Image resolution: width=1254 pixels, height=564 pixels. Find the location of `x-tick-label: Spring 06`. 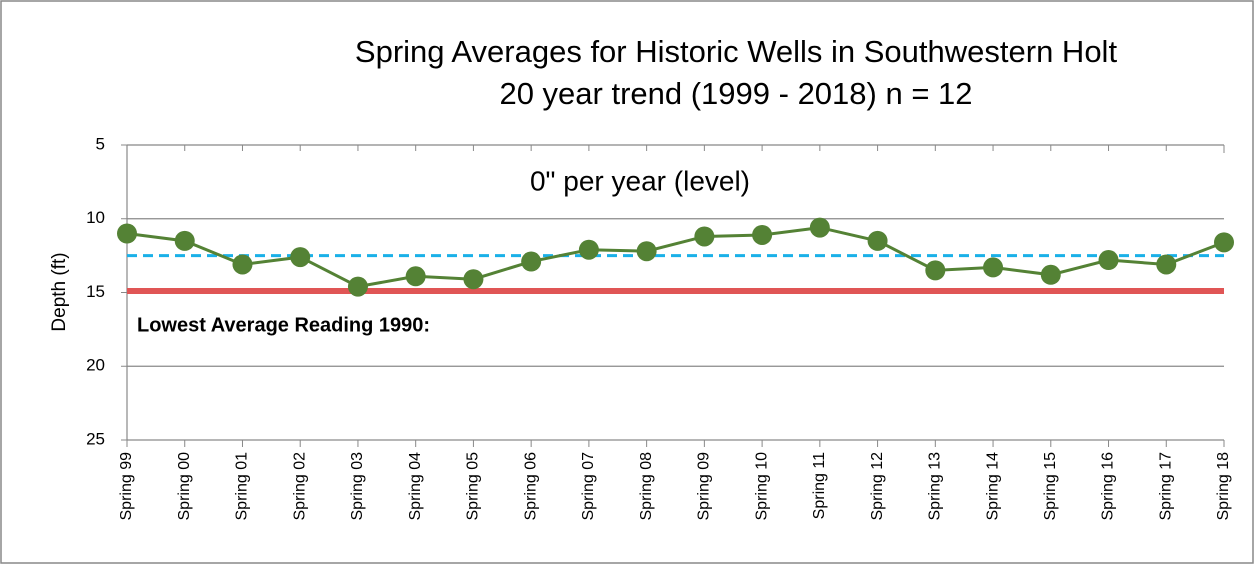

x-tick-label: Spring 06 is located at coordinates (530, 486).